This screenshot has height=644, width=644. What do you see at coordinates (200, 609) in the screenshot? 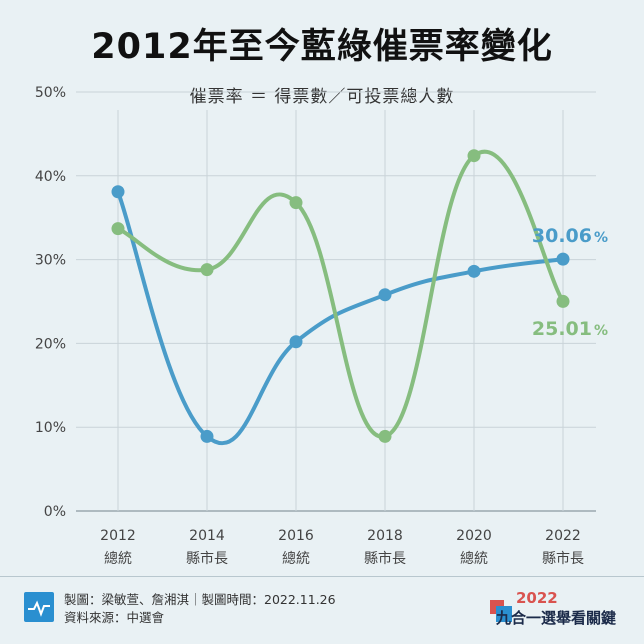
I see `footer-credits: 製圖：梁敏萱、詹湘淇｜製圖時間：2022.11.26 資料來源：中選會` at bounding box center [200, 609].